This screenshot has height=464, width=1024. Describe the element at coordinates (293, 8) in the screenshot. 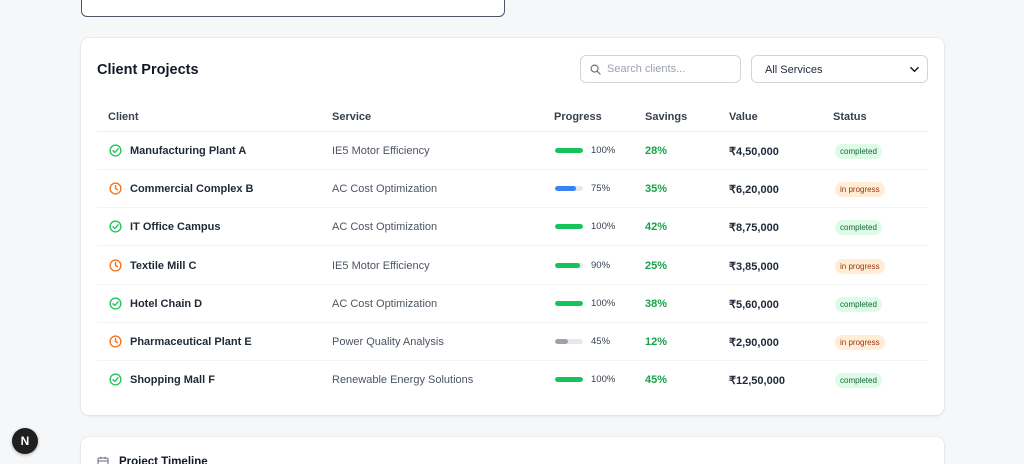

I see `top-panel` at that location.